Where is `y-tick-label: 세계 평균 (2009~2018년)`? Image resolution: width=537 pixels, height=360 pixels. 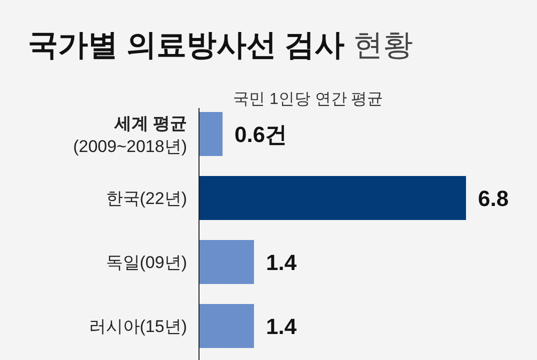 y-tick-label: 세계 평균 (2009~2018년) is located at coordinates (130, 135).